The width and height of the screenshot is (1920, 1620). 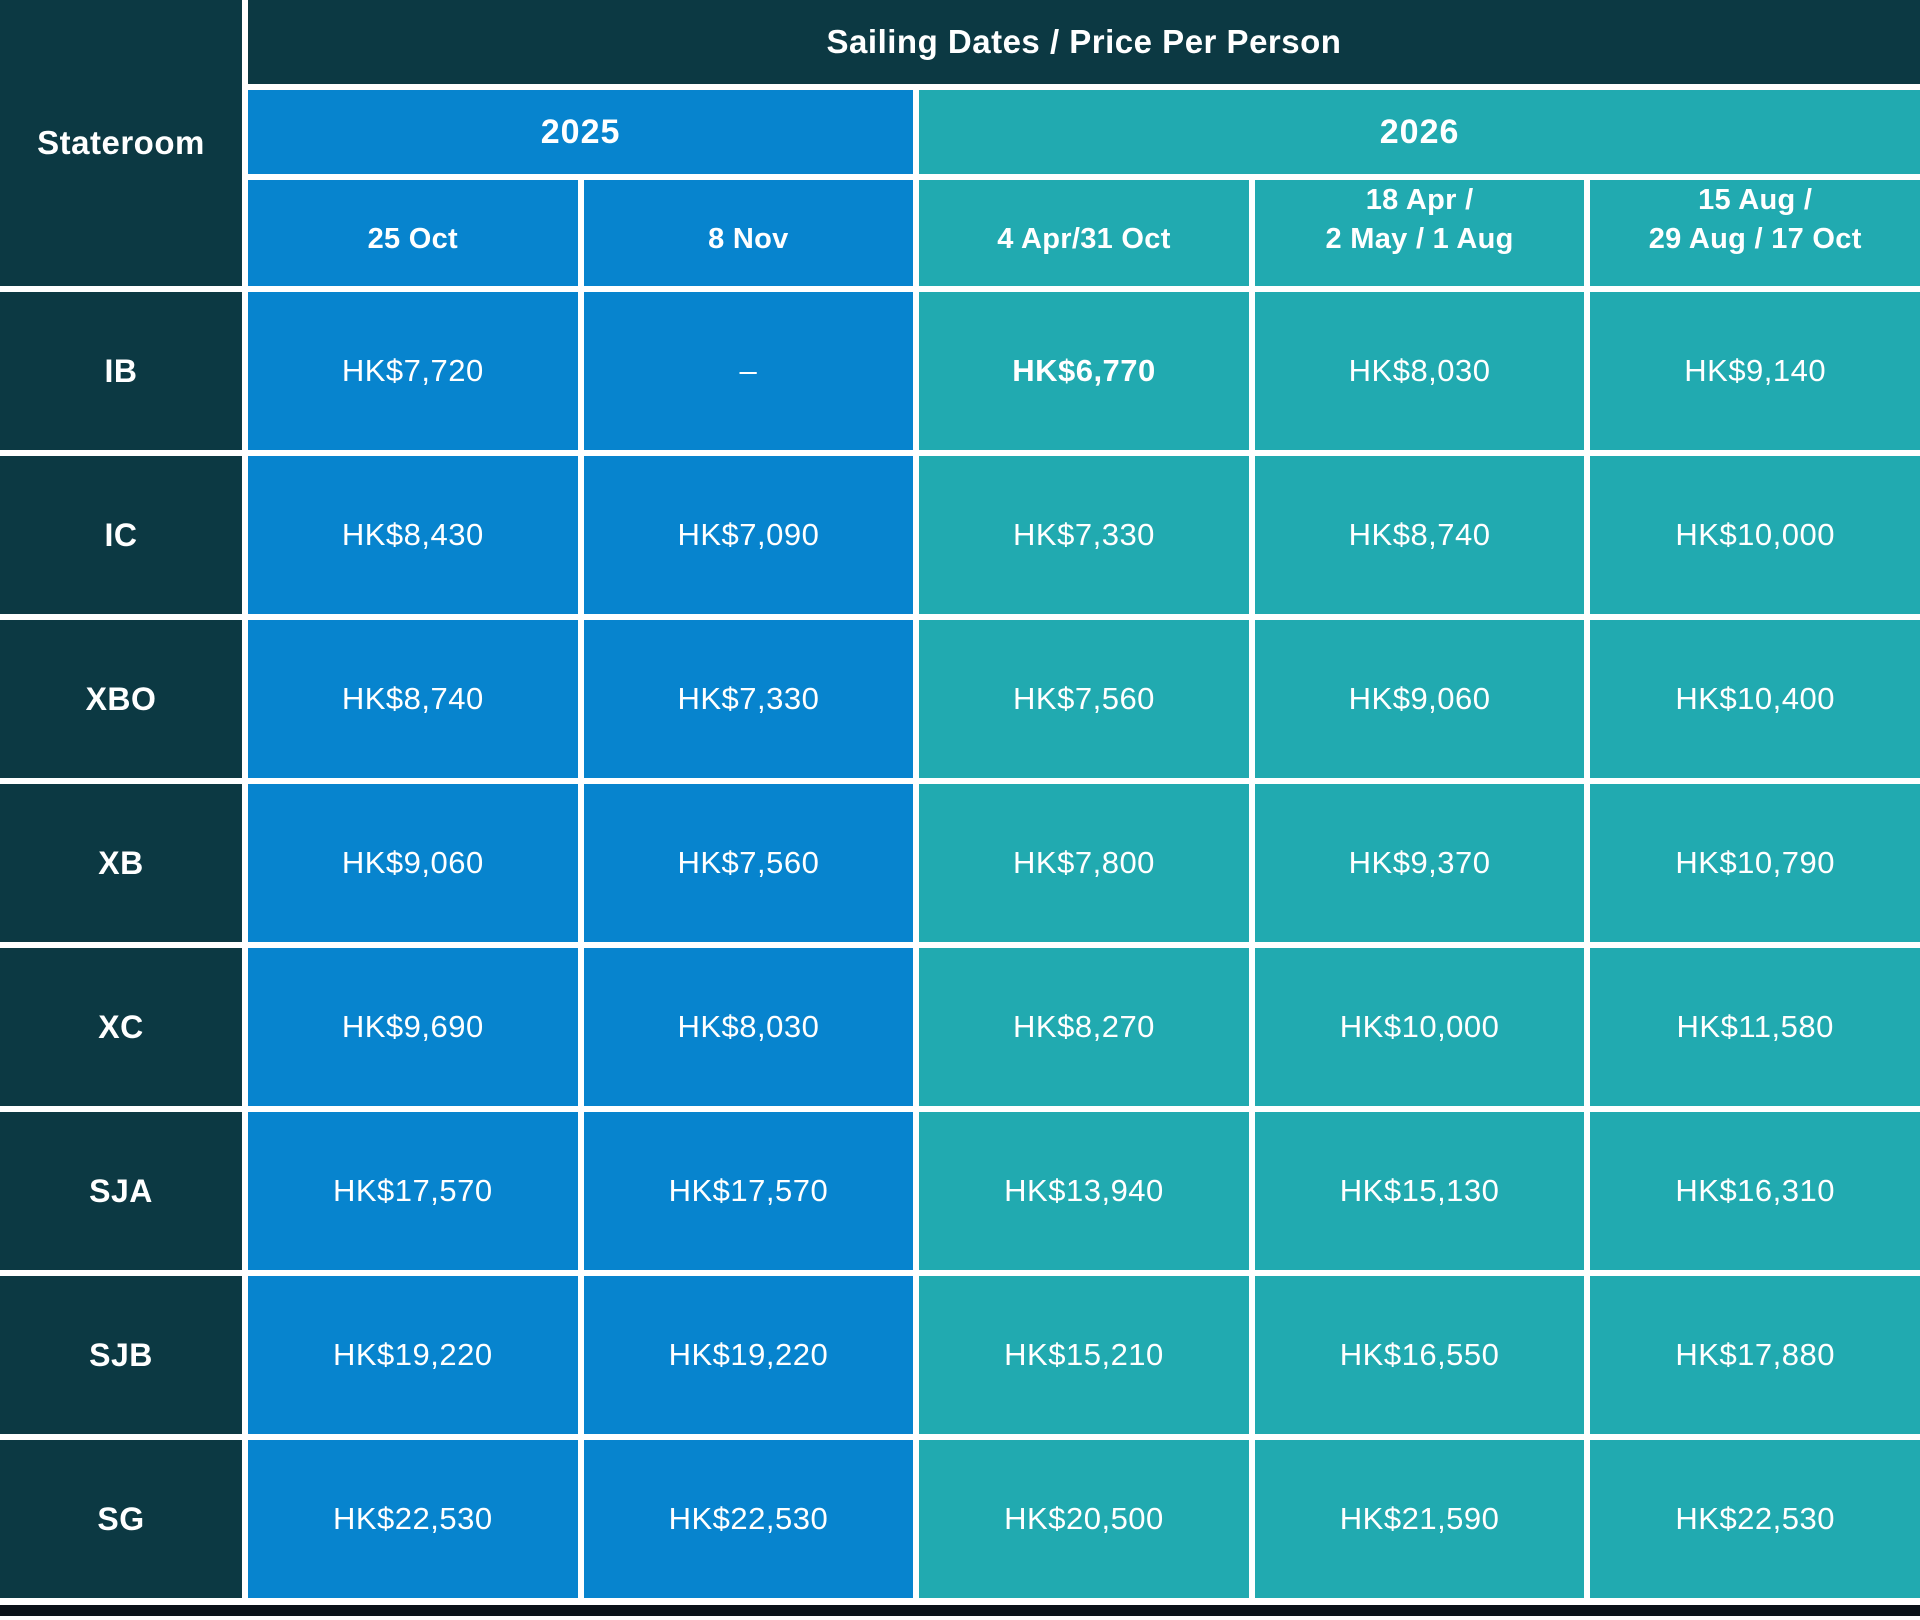 I want to click on stateroom-code-sg: SG, so click(x=121, y=1519).